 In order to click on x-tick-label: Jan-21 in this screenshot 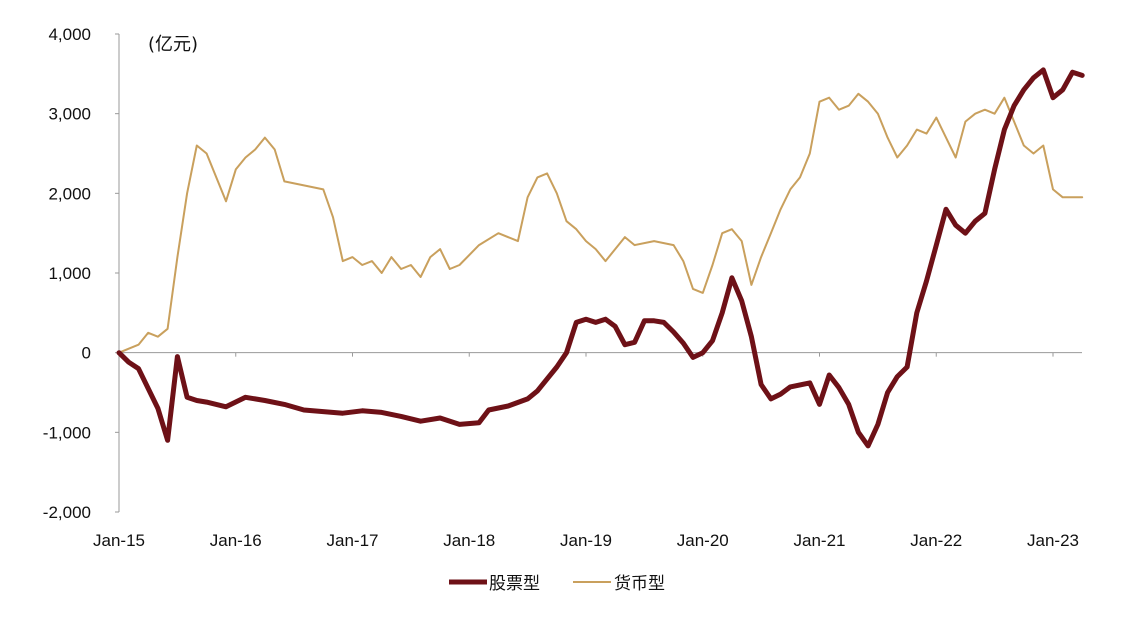, I will do `click(820, 540)`.